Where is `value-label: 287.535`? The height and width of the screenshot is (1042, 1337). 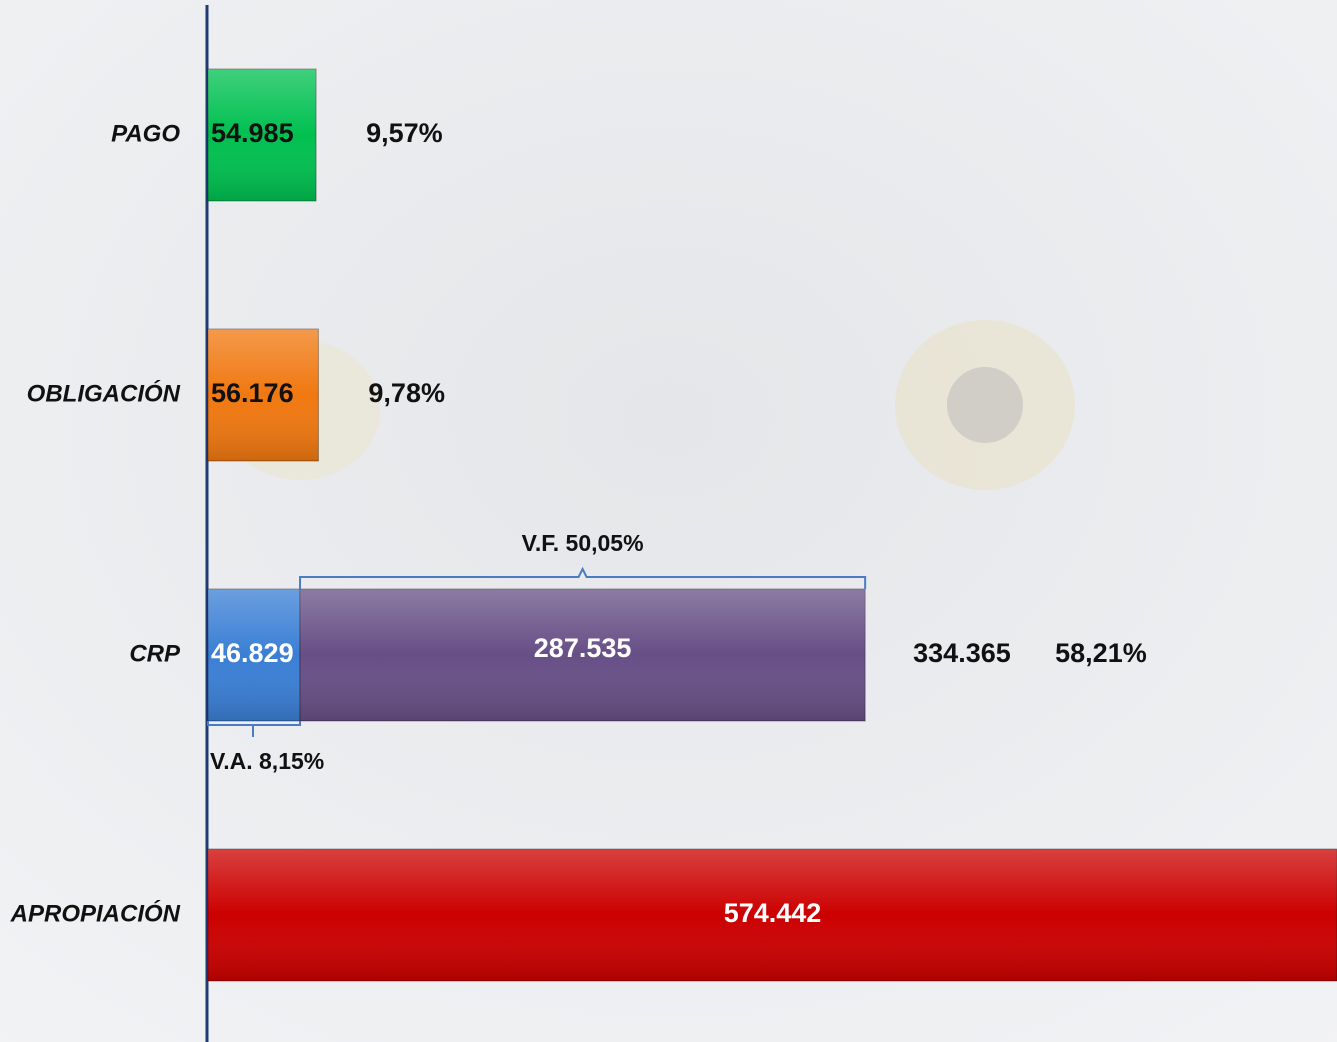 value-label: 287.535 is located at coordinates (583, 648).